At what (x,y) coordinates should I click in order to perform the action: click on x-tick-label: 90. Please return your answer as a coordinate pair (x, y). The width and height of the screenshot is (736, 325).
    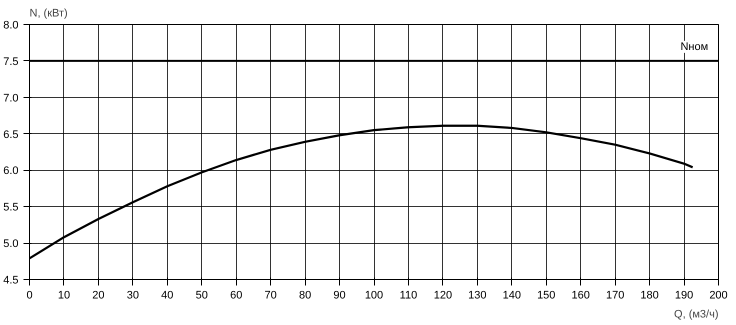
    Looking at the image, I should click on (339, 296).